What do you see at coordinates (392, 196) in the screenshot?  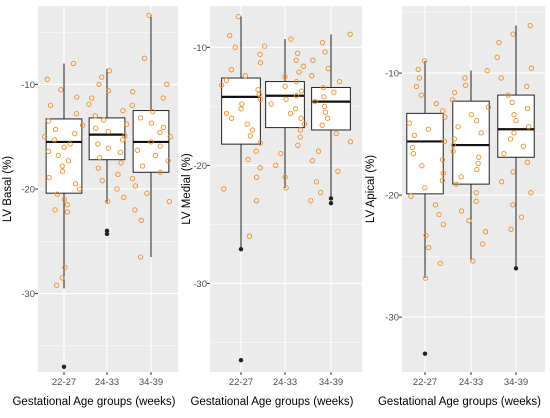 I see `y-tick-label: -20` at bounding box center [392, 196].